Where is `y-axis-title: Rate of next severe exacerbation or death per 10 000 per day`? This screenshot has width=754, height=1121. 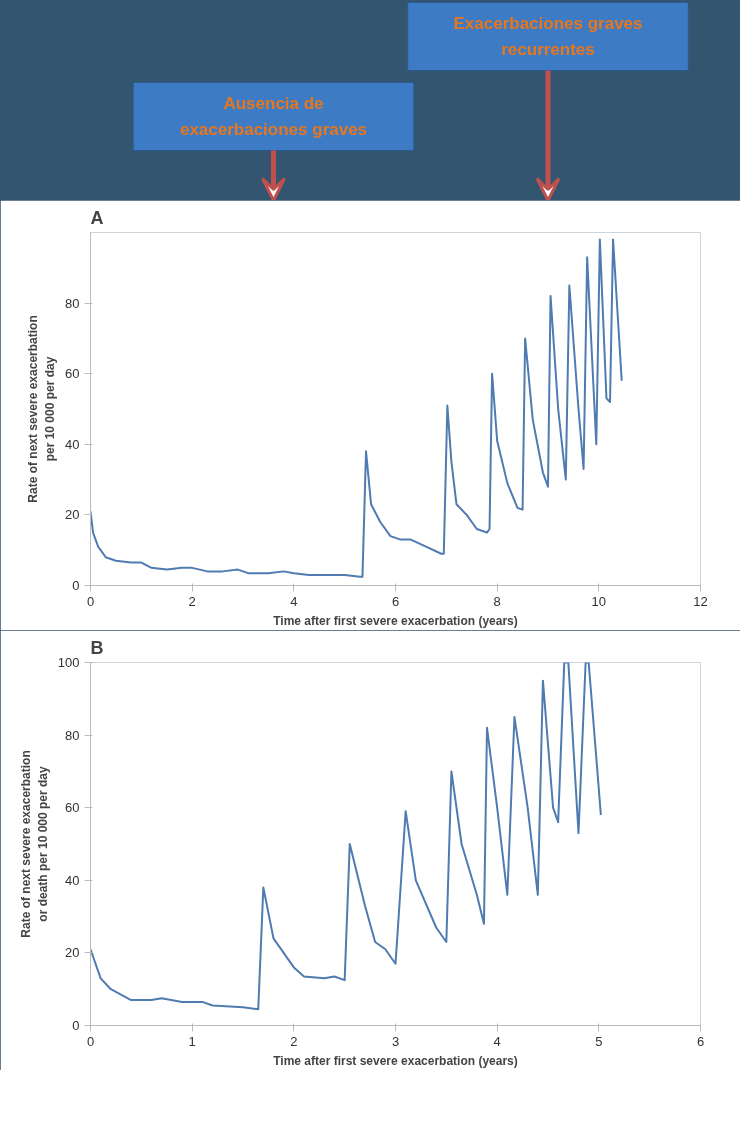 y-axis-title: Rate of next severe exacerbation or death per 10 000 per day is located at coordinates (34, 844).